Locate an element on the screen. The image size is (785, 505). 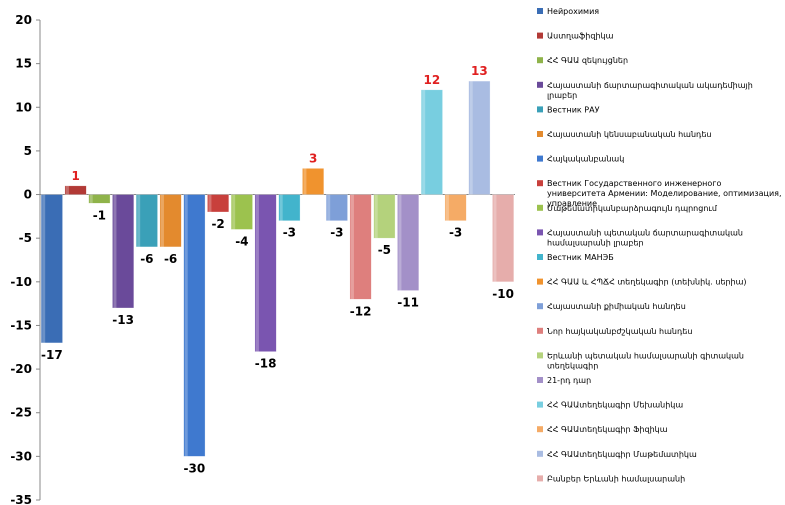
y-tick-label: 20 is located at coordinates (23, 20).